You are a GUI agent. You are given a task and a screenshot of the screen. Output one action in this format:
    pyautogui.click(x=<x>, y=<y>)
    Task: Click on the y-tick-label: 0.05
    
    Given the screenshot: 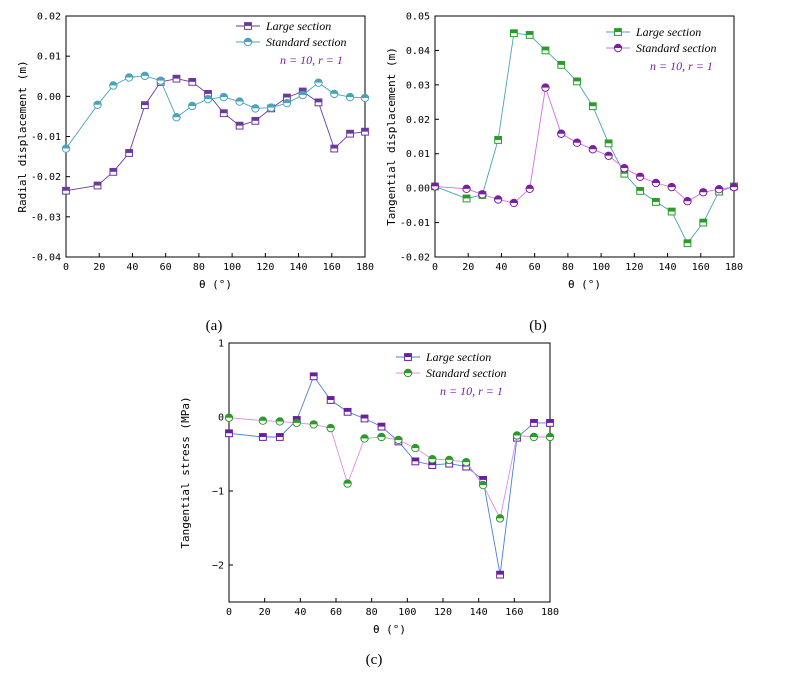 What is the action you would take?
    pyautogui.click(x=418, y=17)
    